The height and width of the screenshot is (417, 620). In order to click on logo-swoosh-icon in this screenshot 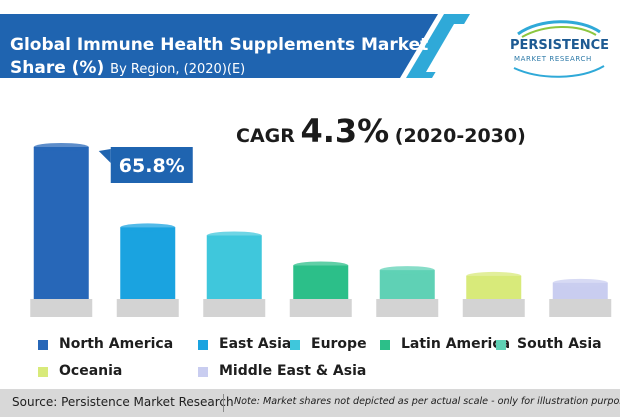, I will do `click(559, 49)`.